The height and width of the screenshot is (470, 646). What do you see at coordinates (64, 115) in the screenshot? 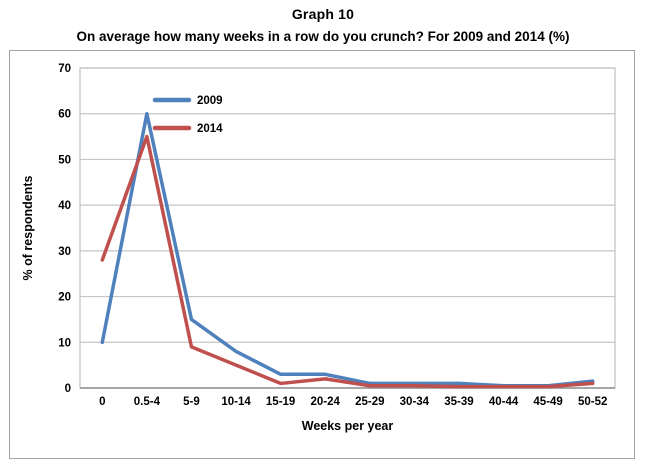
I see `y-tick-label: 60` at bounding box center [64, 115].